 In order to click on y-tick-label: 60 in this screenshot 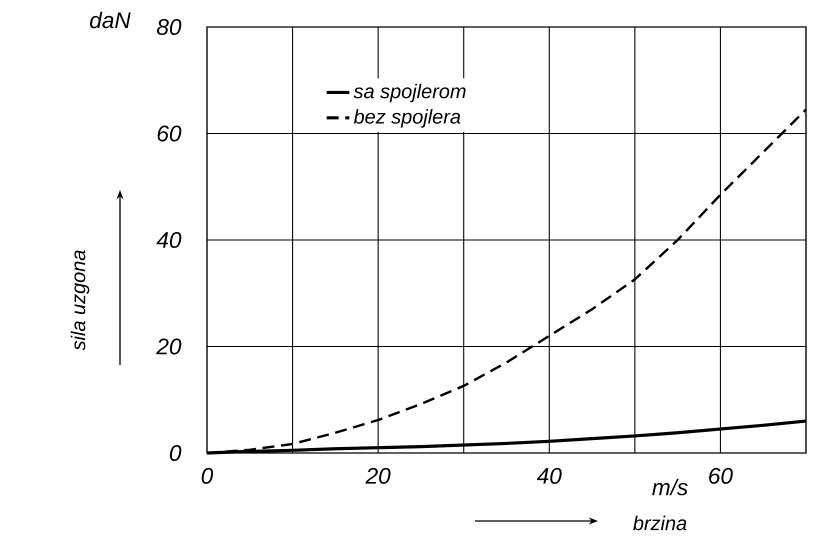, I will do `click(170, 134)`.